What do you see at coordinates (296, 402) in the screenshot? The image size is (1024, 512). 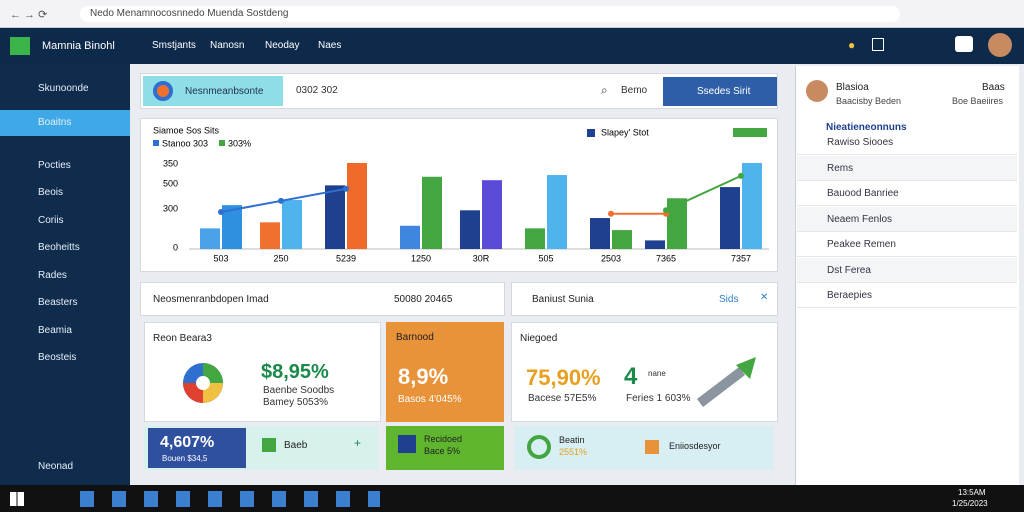 I see `card-sub: Bamey 5053%` at bounding box center [296, 402].